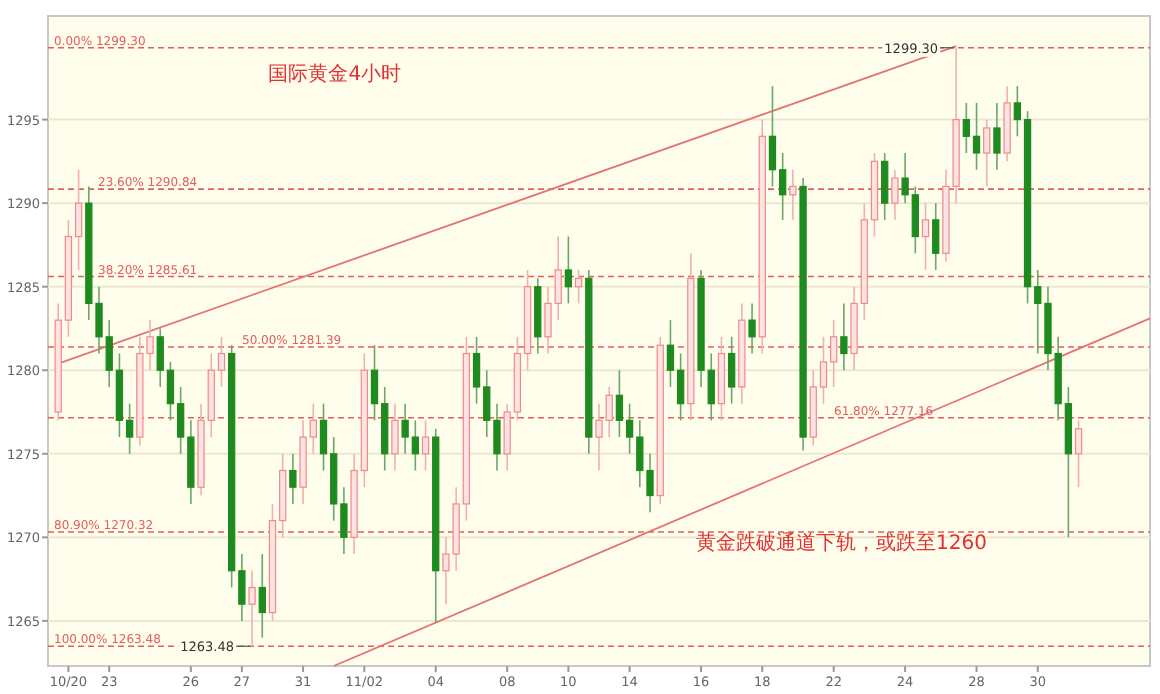 This screenshot has height=694, width=1160. What do you see at coordinates (335, 74) in the screenshot?
I see `text: 国际黄金4小时` at bounding box center [335, 74].